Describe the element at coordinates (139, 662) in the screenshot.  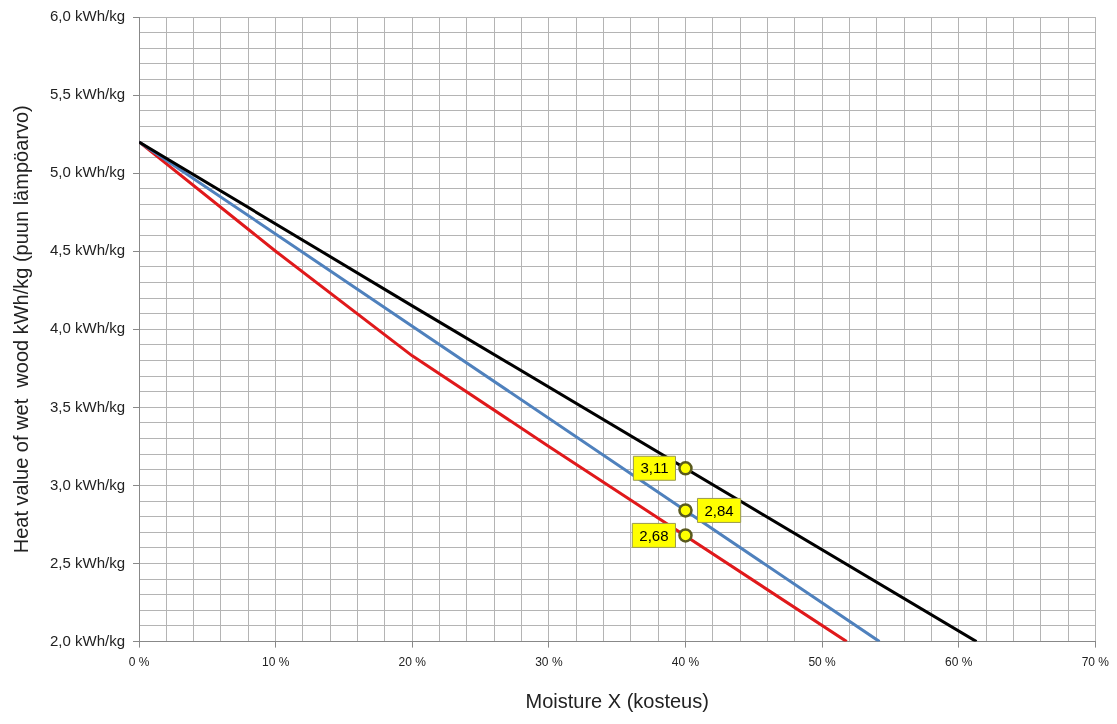
I see `x-tick-label: 0 %` at that location.